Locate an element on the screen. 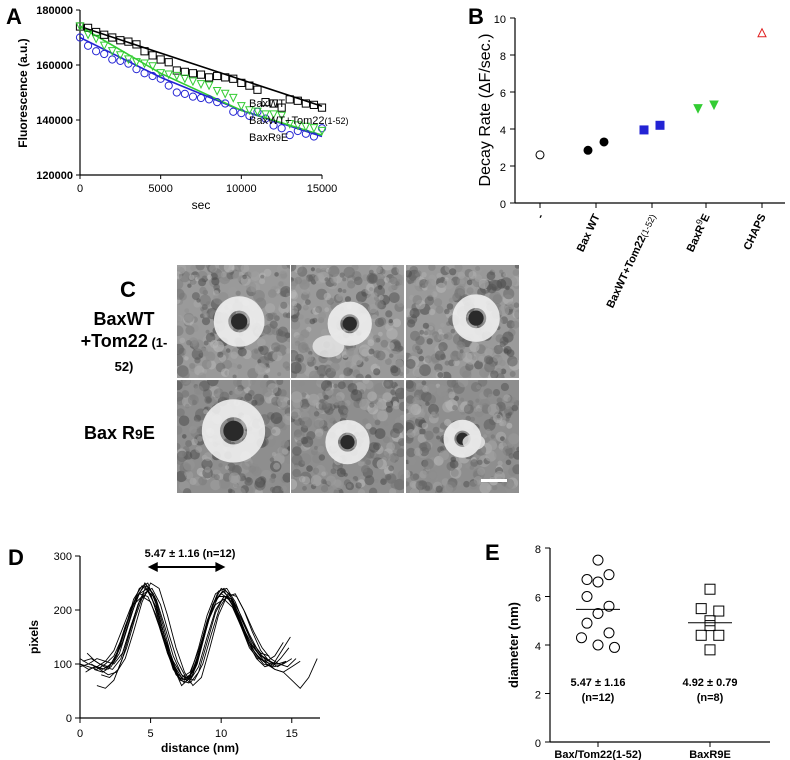 This screenshot has height=760, width=790. chart-e-category-label: Bax/Tom22(1-52) is located at coordinates (598, 754).